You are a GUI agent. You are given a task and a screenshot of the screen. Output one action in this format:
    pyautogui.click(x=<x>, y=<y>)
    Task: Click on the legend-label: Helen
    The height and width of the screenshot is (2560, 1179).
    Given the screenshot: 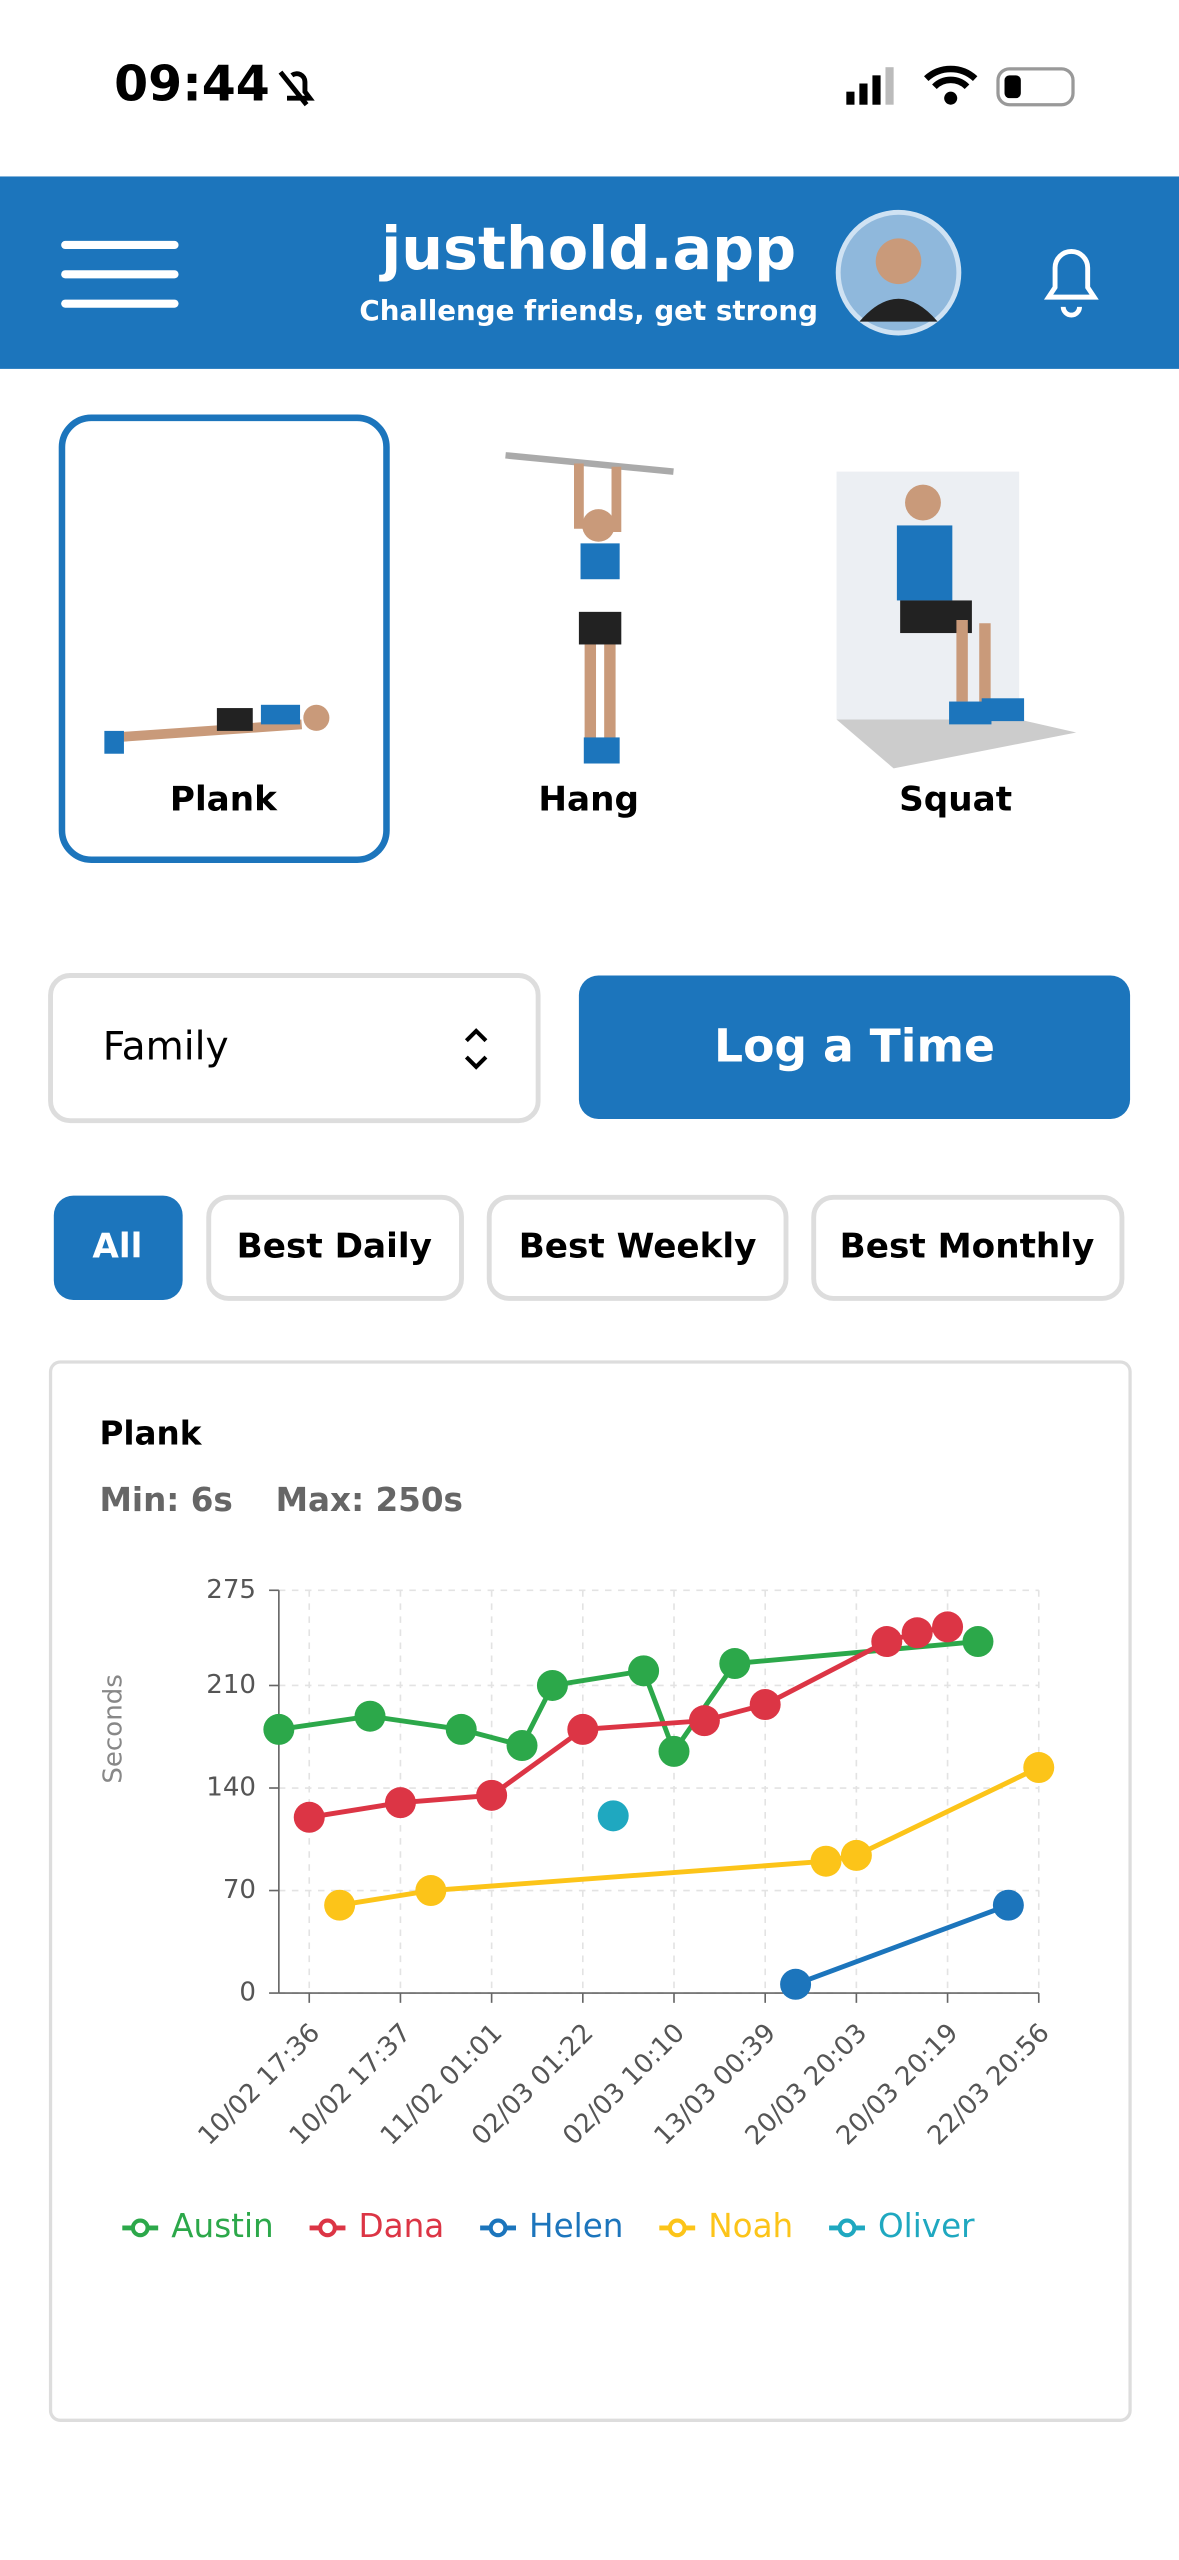 What is the action you would take?
    pyautogui.click(x=576, y=2226)
    